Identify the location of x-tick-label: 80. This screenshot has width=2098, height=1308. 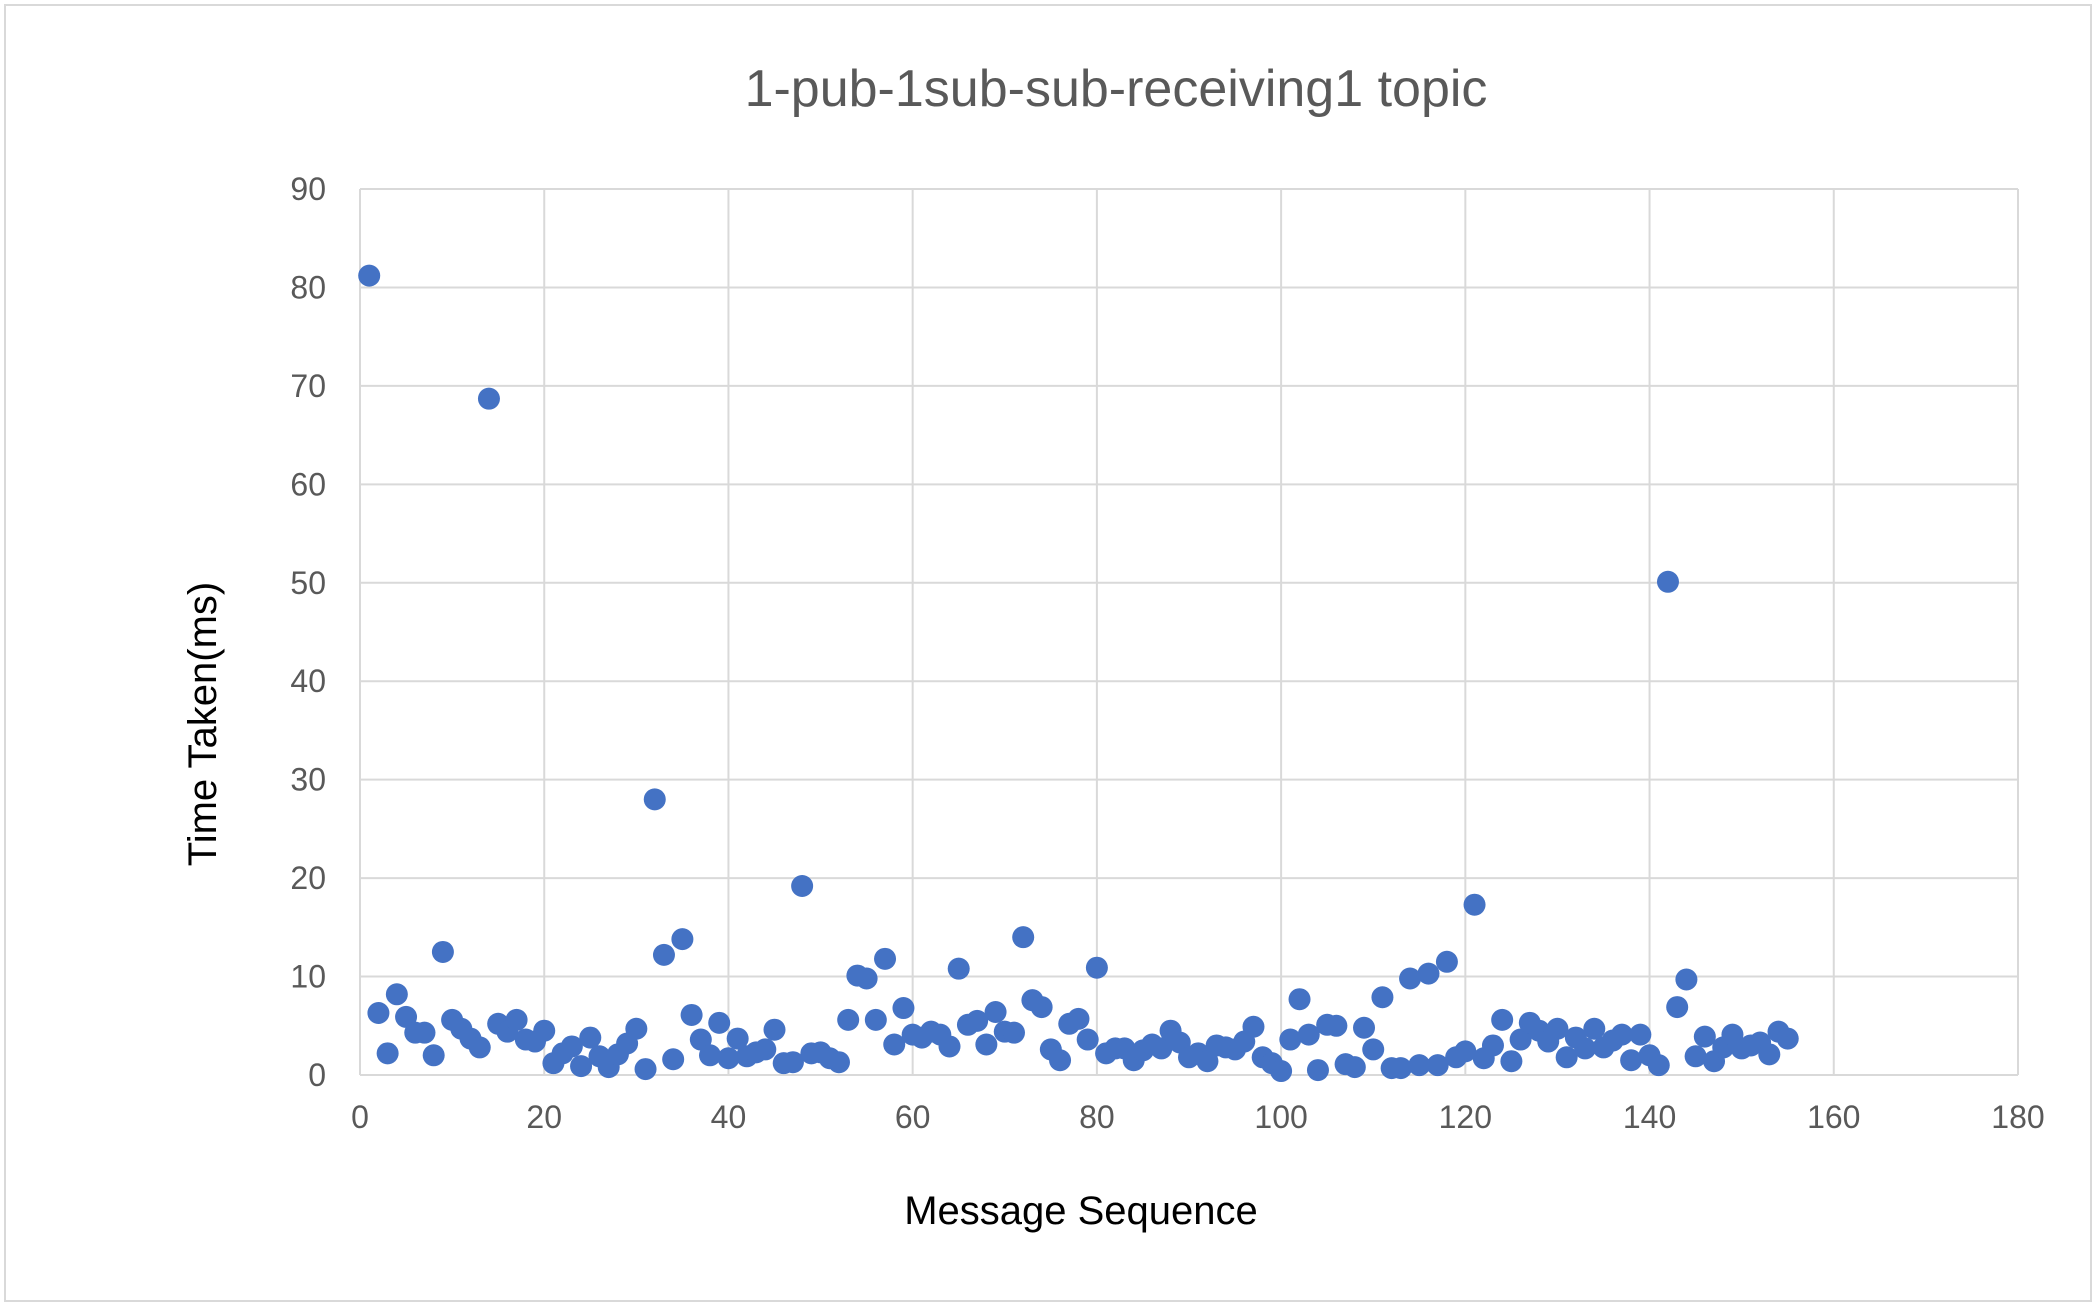
(1097, 1117).